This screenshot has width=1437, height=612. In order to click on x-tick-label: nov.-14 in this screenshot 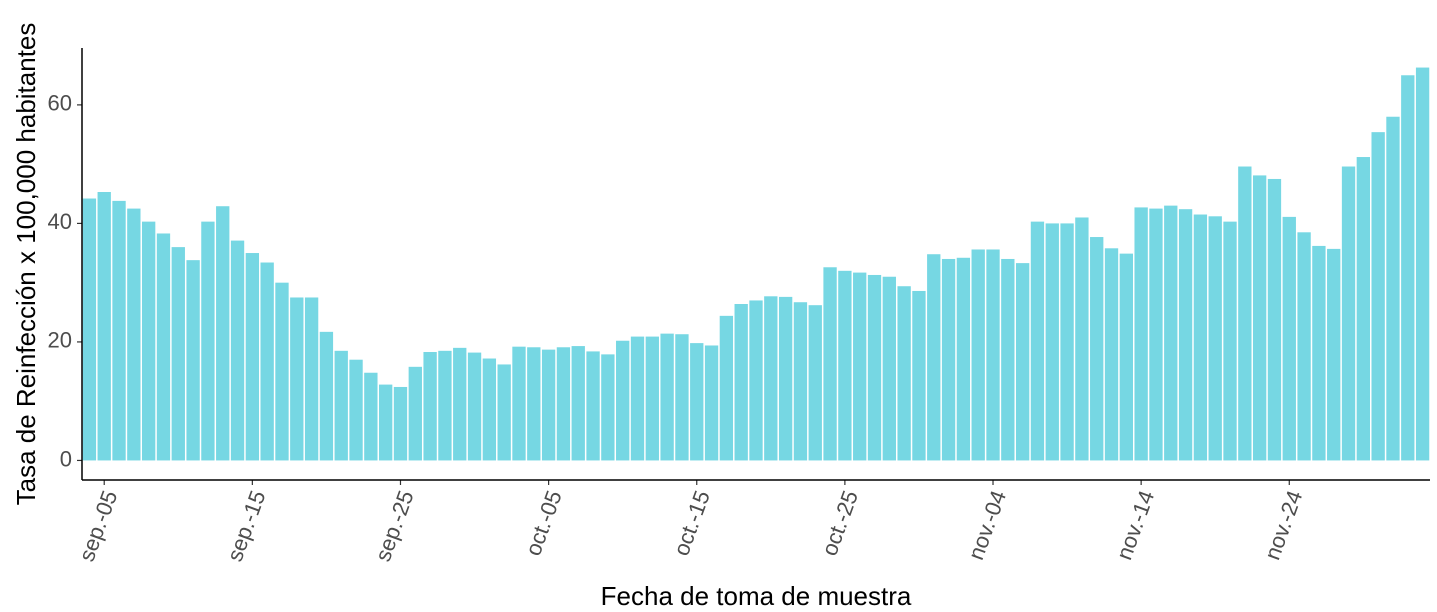, I will do `click(1135, 525)`.